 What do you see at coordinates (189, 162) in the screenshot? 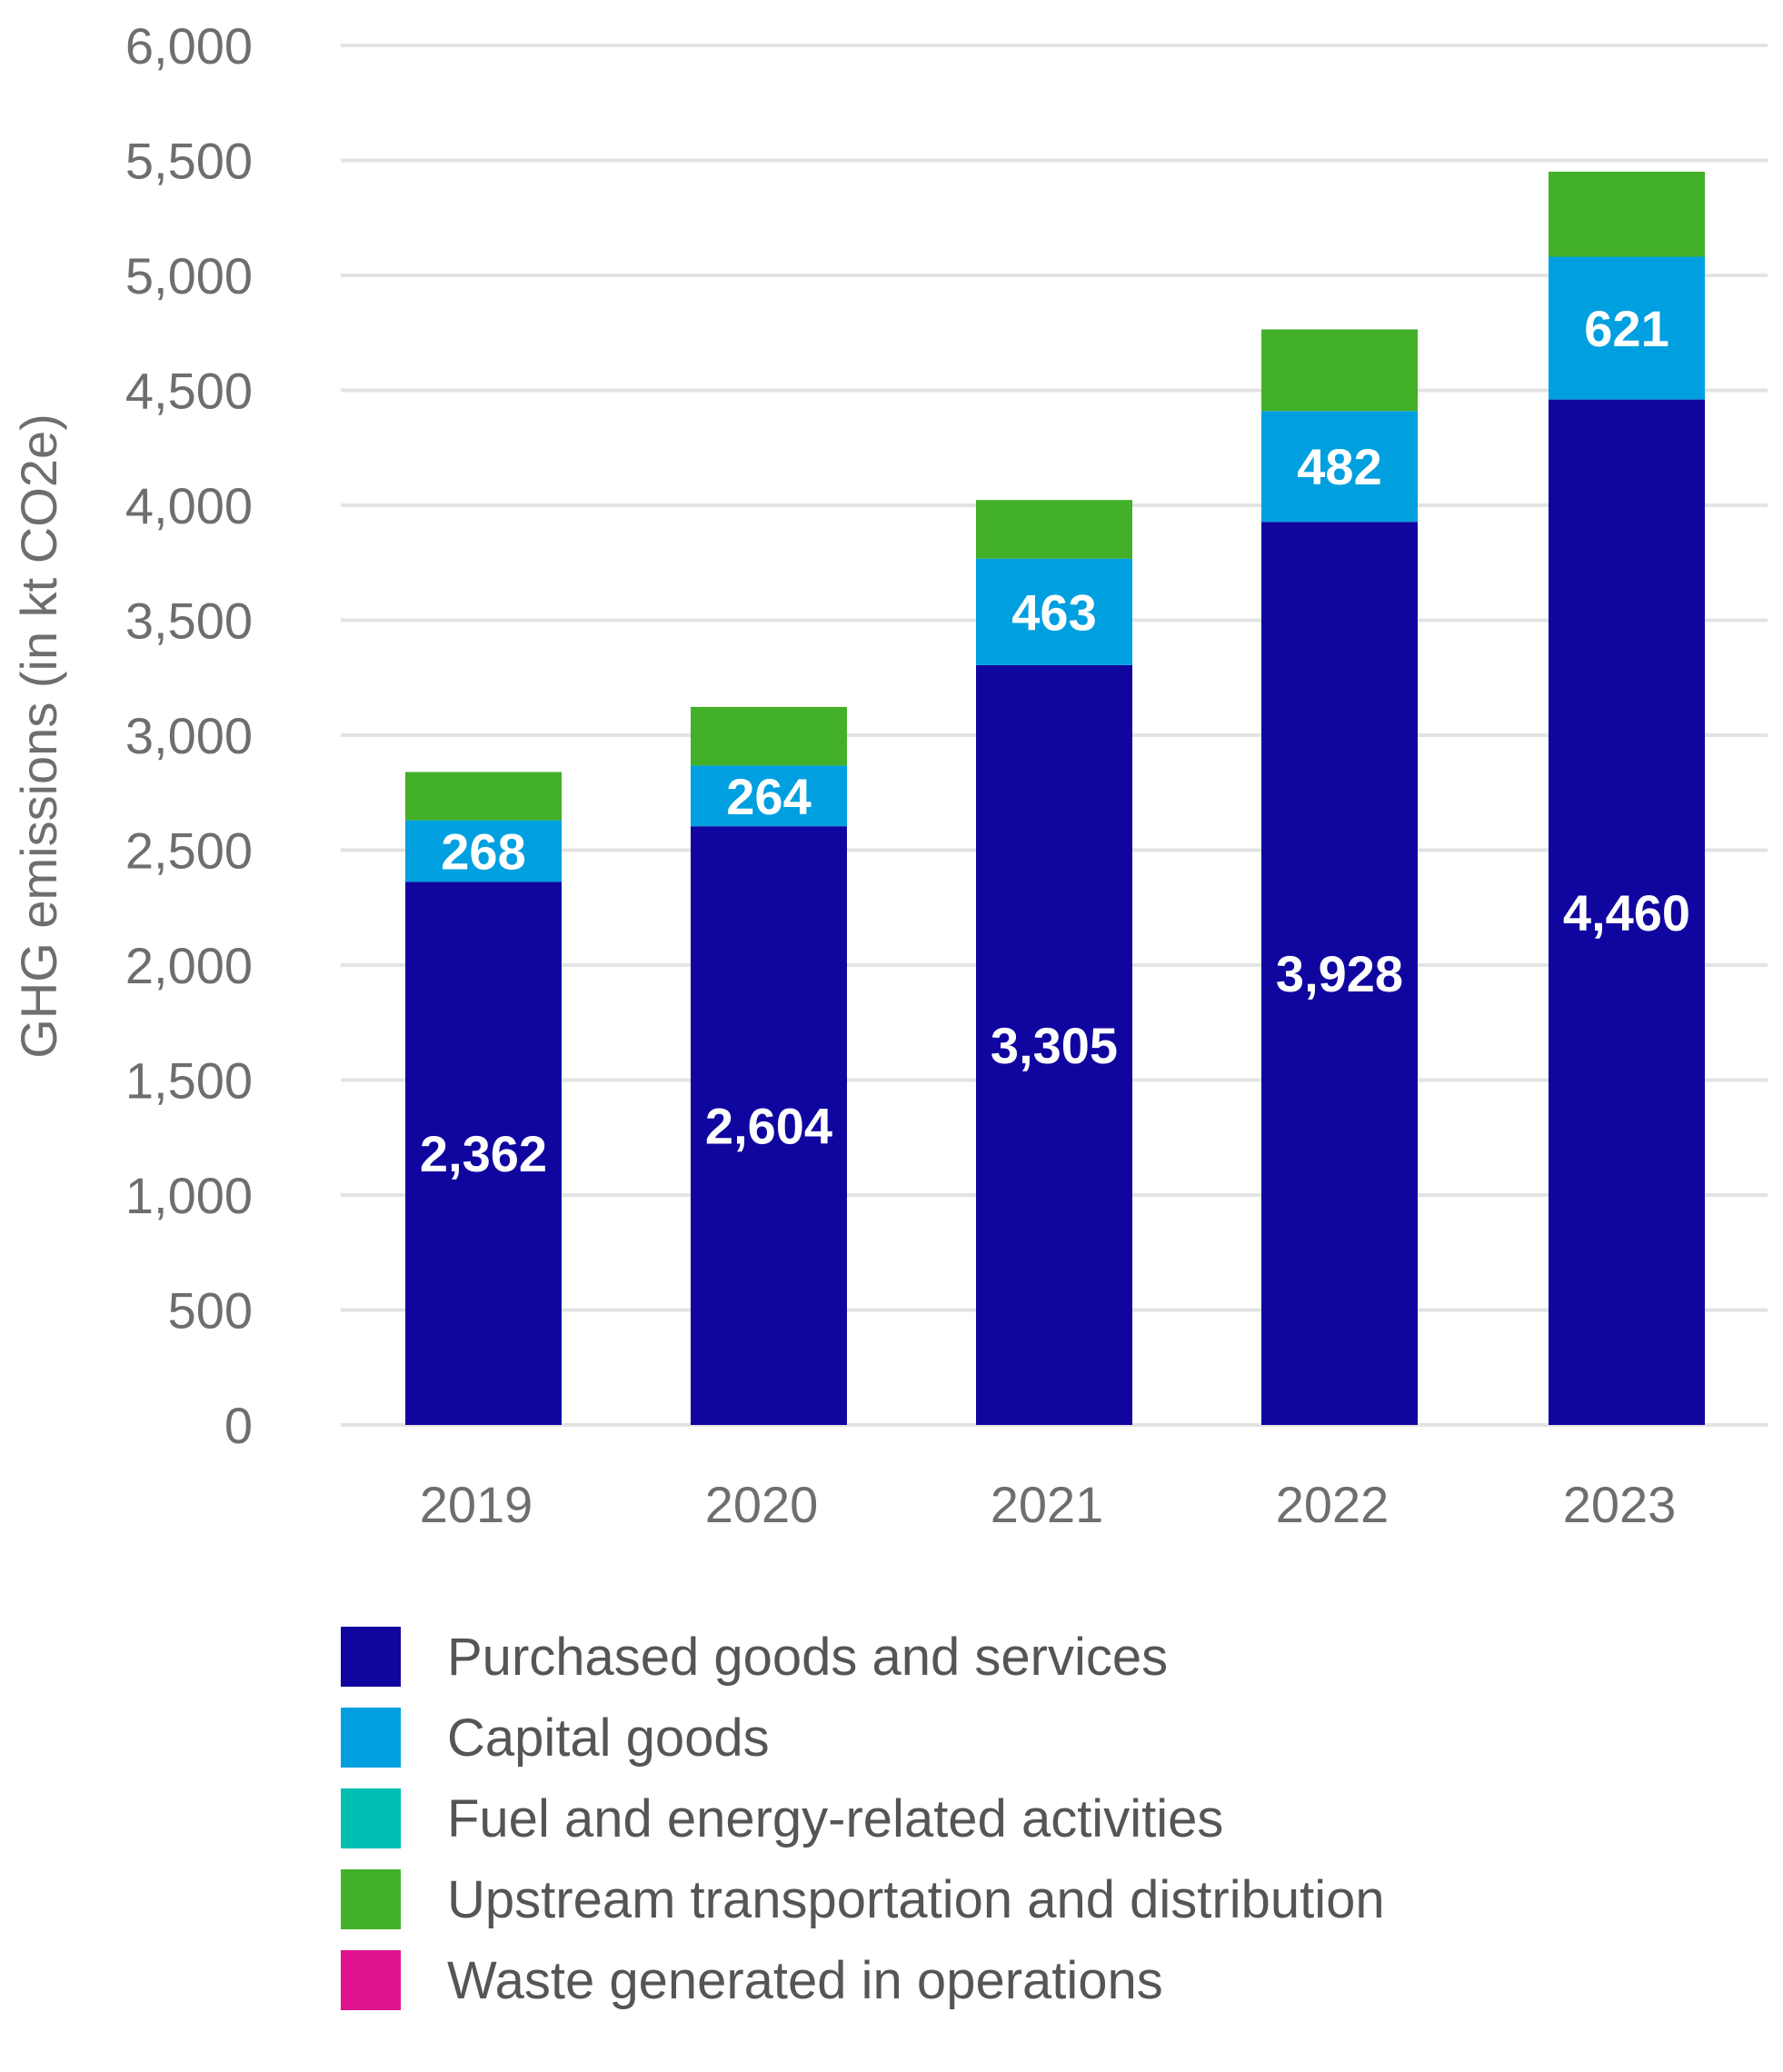
I see `y-tick-label: 5,500` at bounding box center [189, 162].